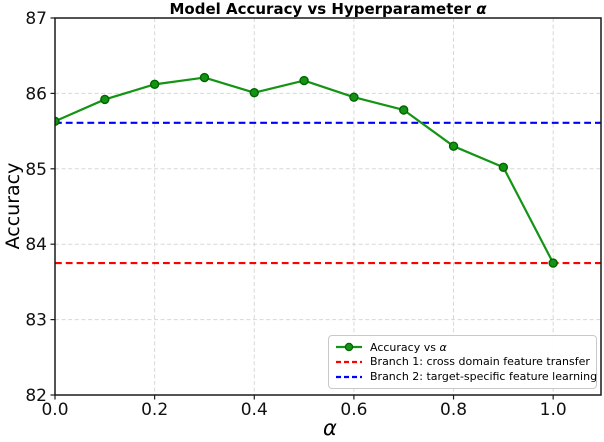 This screenshot has height=442, width=604. What do you see at coordinates (36, 396) in the screenshot?
I see `y-tick-label: 82` at bounding box center [36, 396].